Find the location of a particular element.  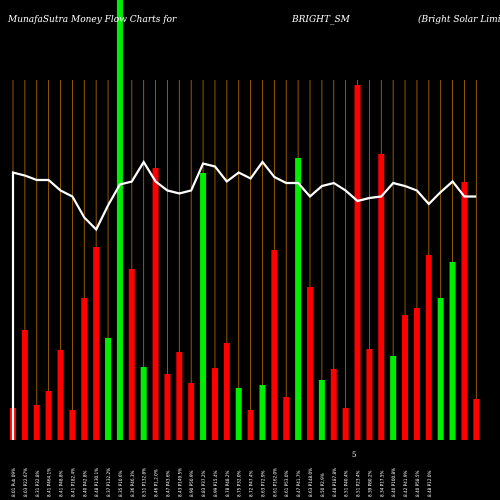

x-tick-label: 8.75 P32.0% is located at coordinates (239, 483).